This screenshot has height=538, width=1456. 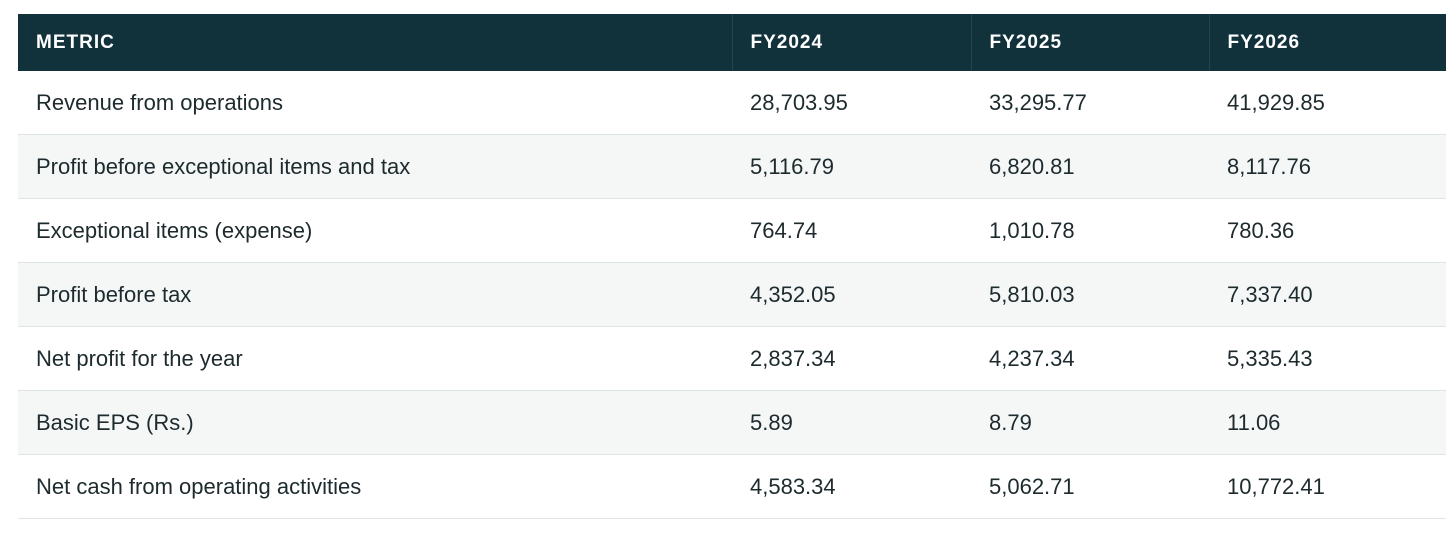 What do you see at coordinates (851, 294) in the screenshot?
I see `value-cell: 4,352.05` at bounding box center [851, 294].